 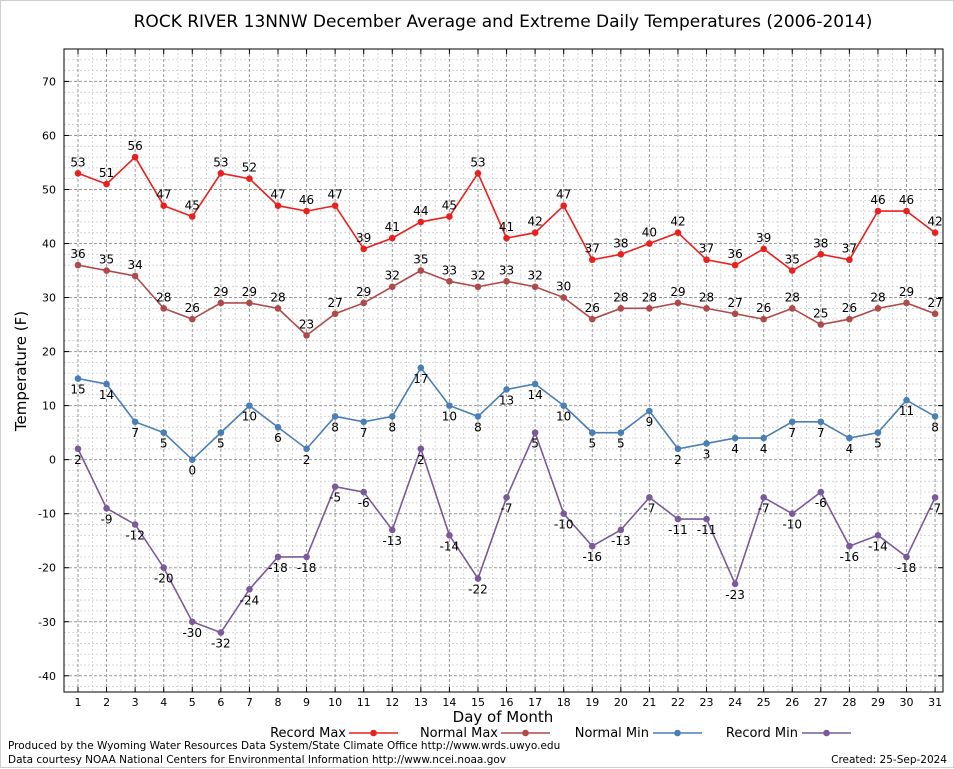 What do you see at coordinates (164, 579) in the screenshot?
I see `data-label-record-min: -20` at bounding box center [164, 579].